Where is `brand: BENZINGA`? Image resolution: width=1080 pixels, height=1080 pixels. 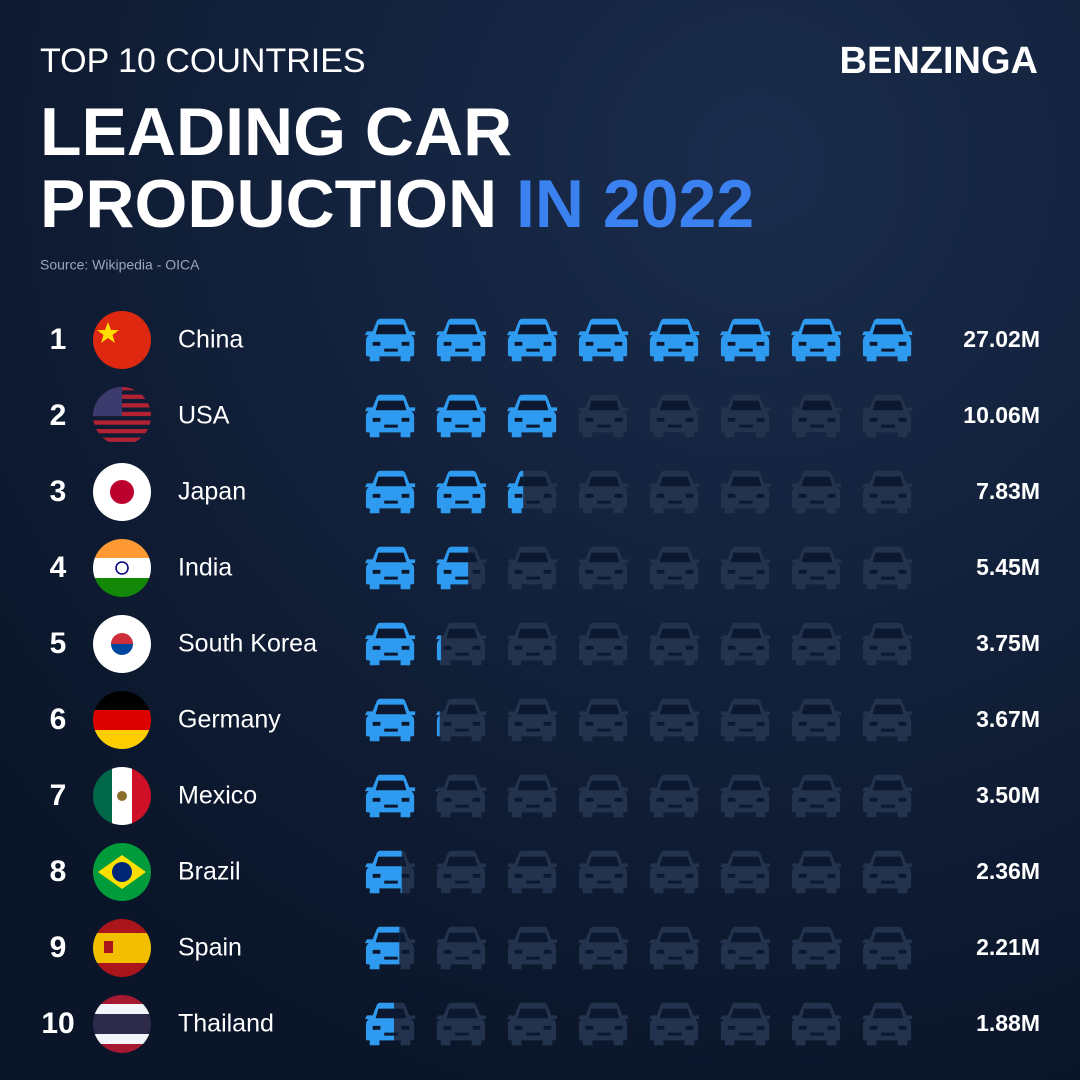 brand: BENZINGA is located at coordinates (939, 61).